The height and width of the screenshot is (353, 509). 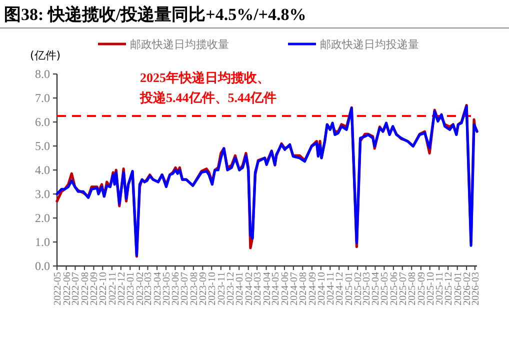 I want to click on x-tick-label: 2023-06, so click(x=176, y=289).